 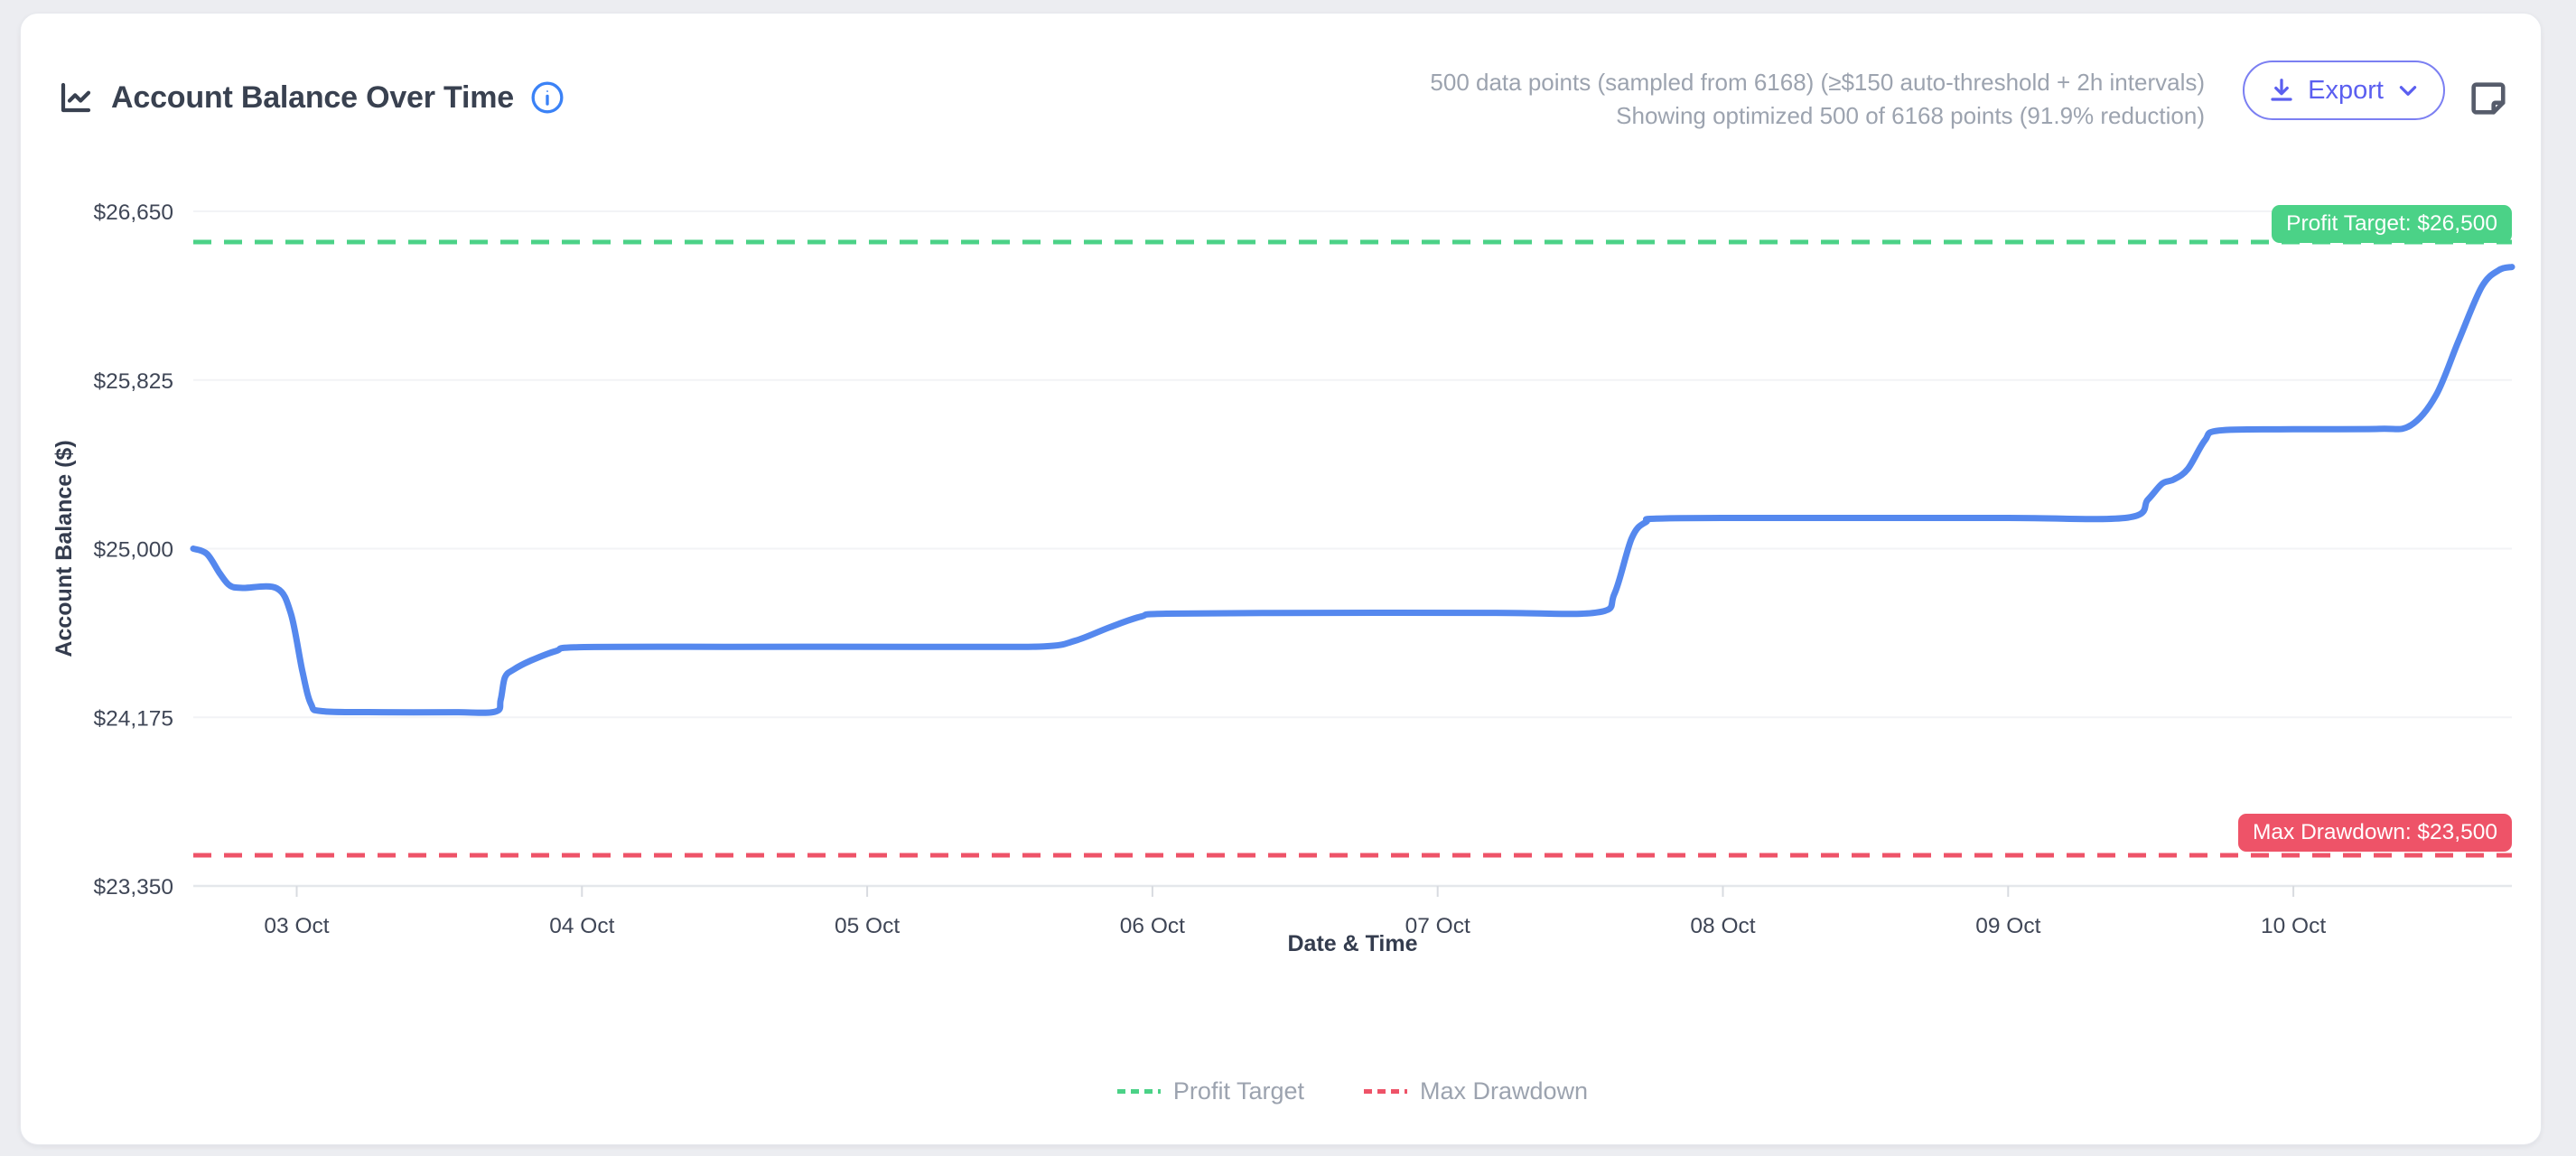 What do you see at coordinates (868, 926) in the screenshot?
I see `x-tick-label: 05 Oct` at bounding box center [868, 926].